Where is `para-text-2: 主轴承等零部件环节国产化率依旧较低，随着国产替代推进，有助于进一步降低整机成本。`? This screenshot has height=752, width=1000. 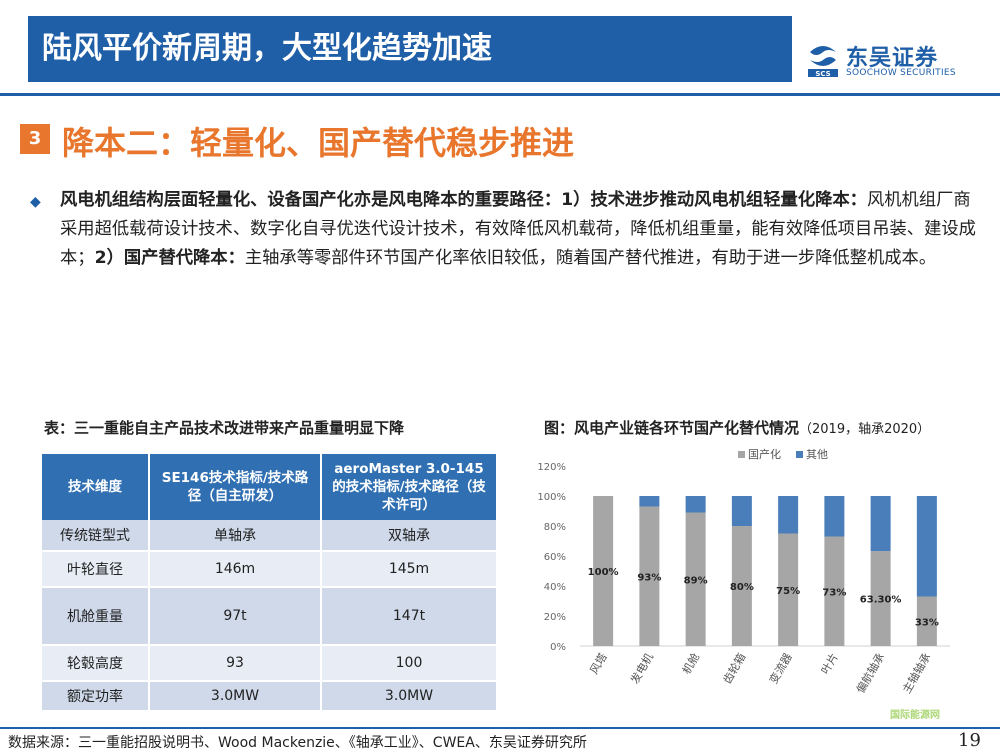 para-text-2: 主轴承等零部件环节国产化率依旧较低，随着国产替代推进，有助于进一步降低整机成本。 is located at coordinates (590, 258).